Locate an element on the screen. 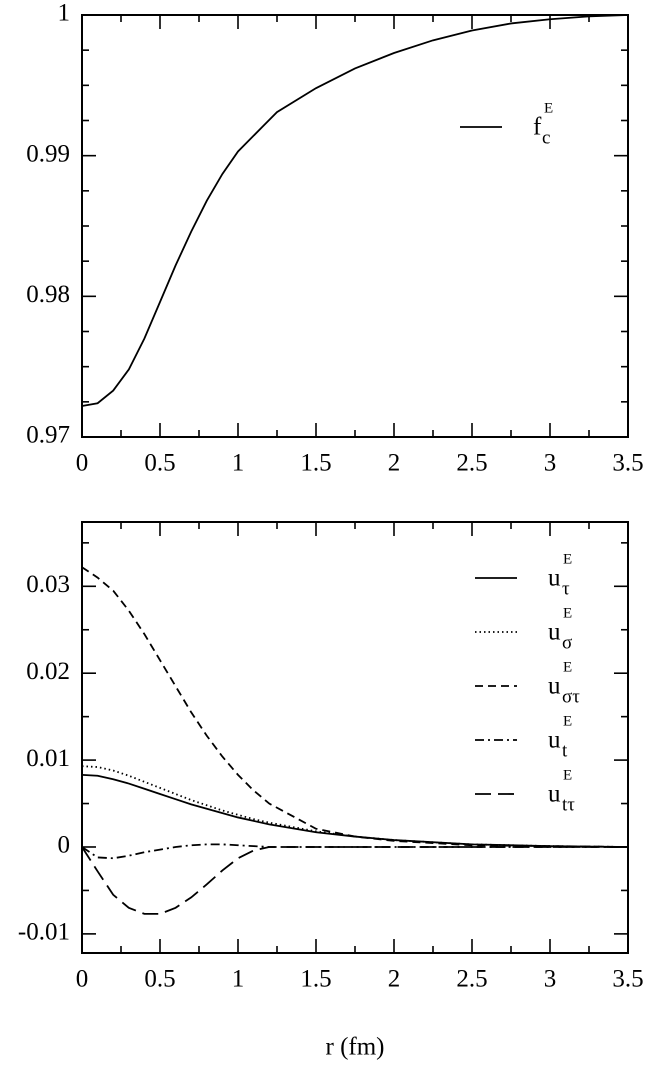 Image resolution: width=651 pixels, height=1068 pixels. y-tick-label: 0.02 is located at coordinates (48, 671).